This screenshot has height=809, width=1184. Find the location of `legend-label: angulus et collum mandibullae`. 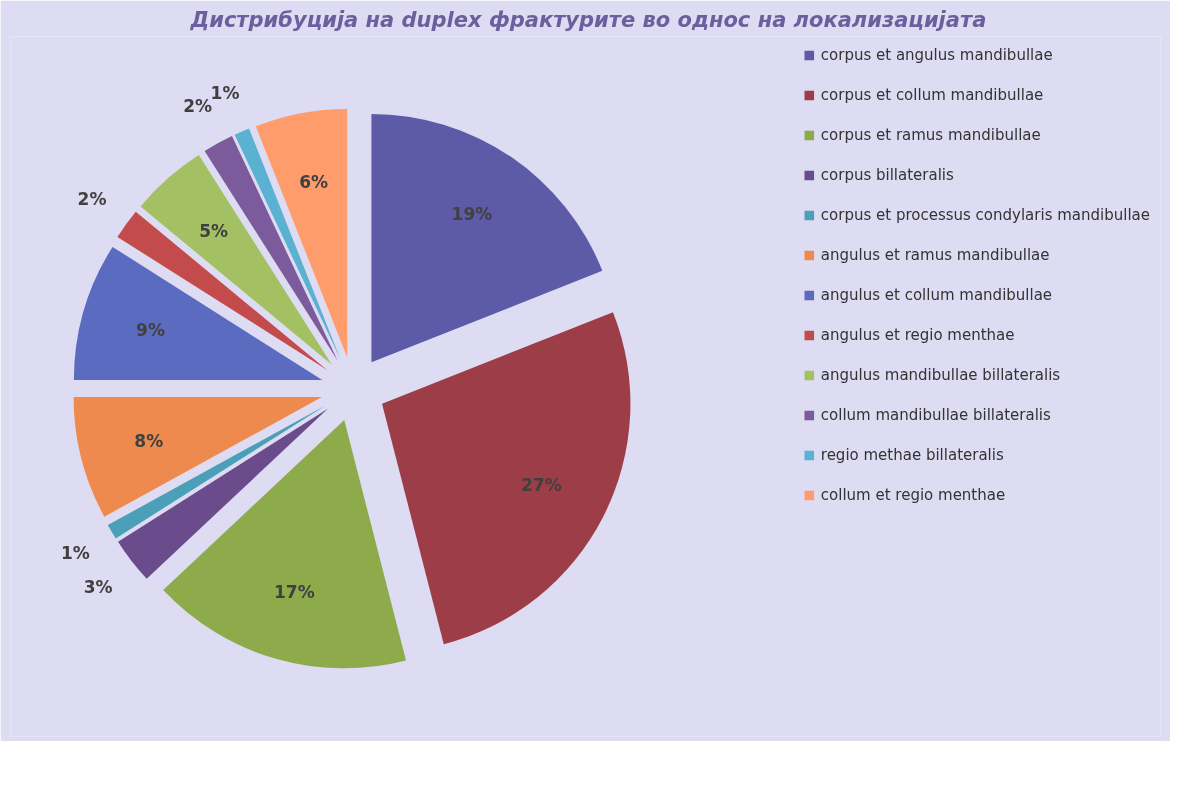

legend-label: angulus et collum mandibullae is located at coordinates (936, 295).